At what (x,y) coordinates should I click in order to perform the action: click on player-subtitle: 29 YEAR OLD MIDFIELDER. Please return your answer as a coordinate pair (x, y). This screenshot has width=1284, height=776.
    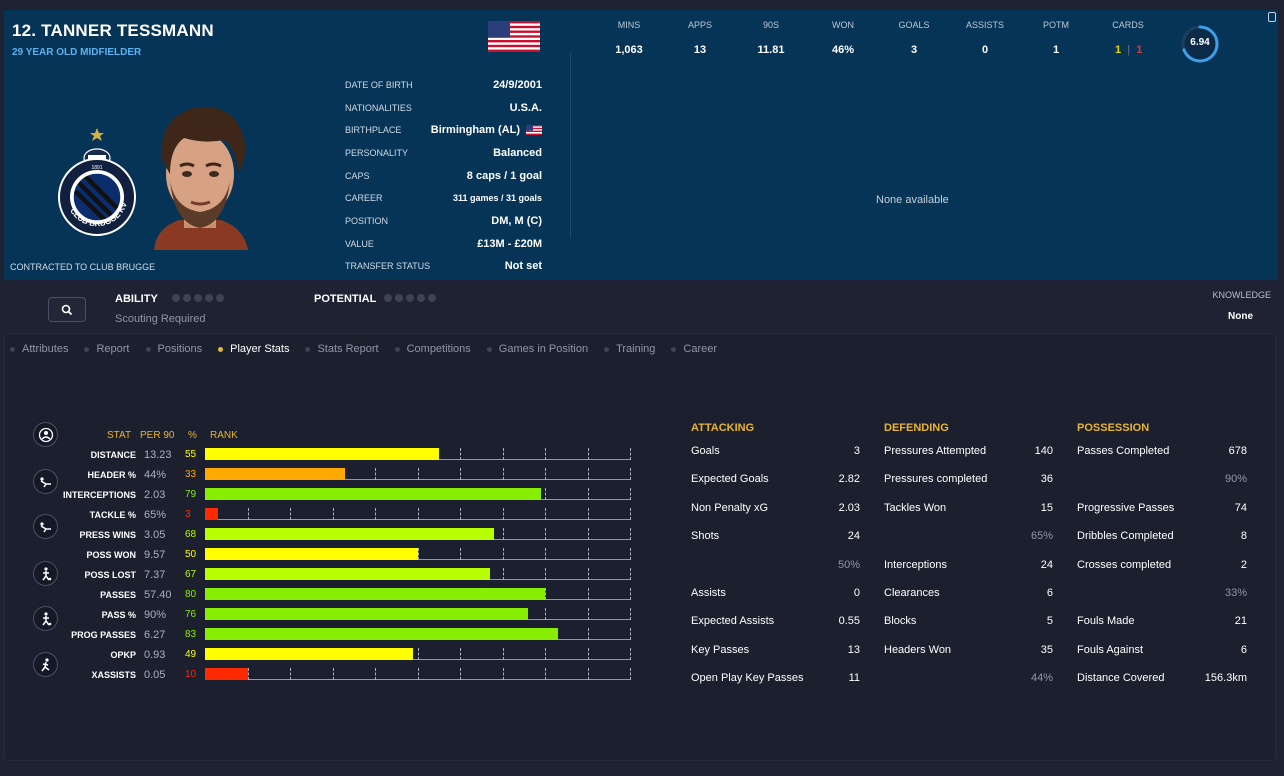
    Looking at the image, I should click on (77, 52).